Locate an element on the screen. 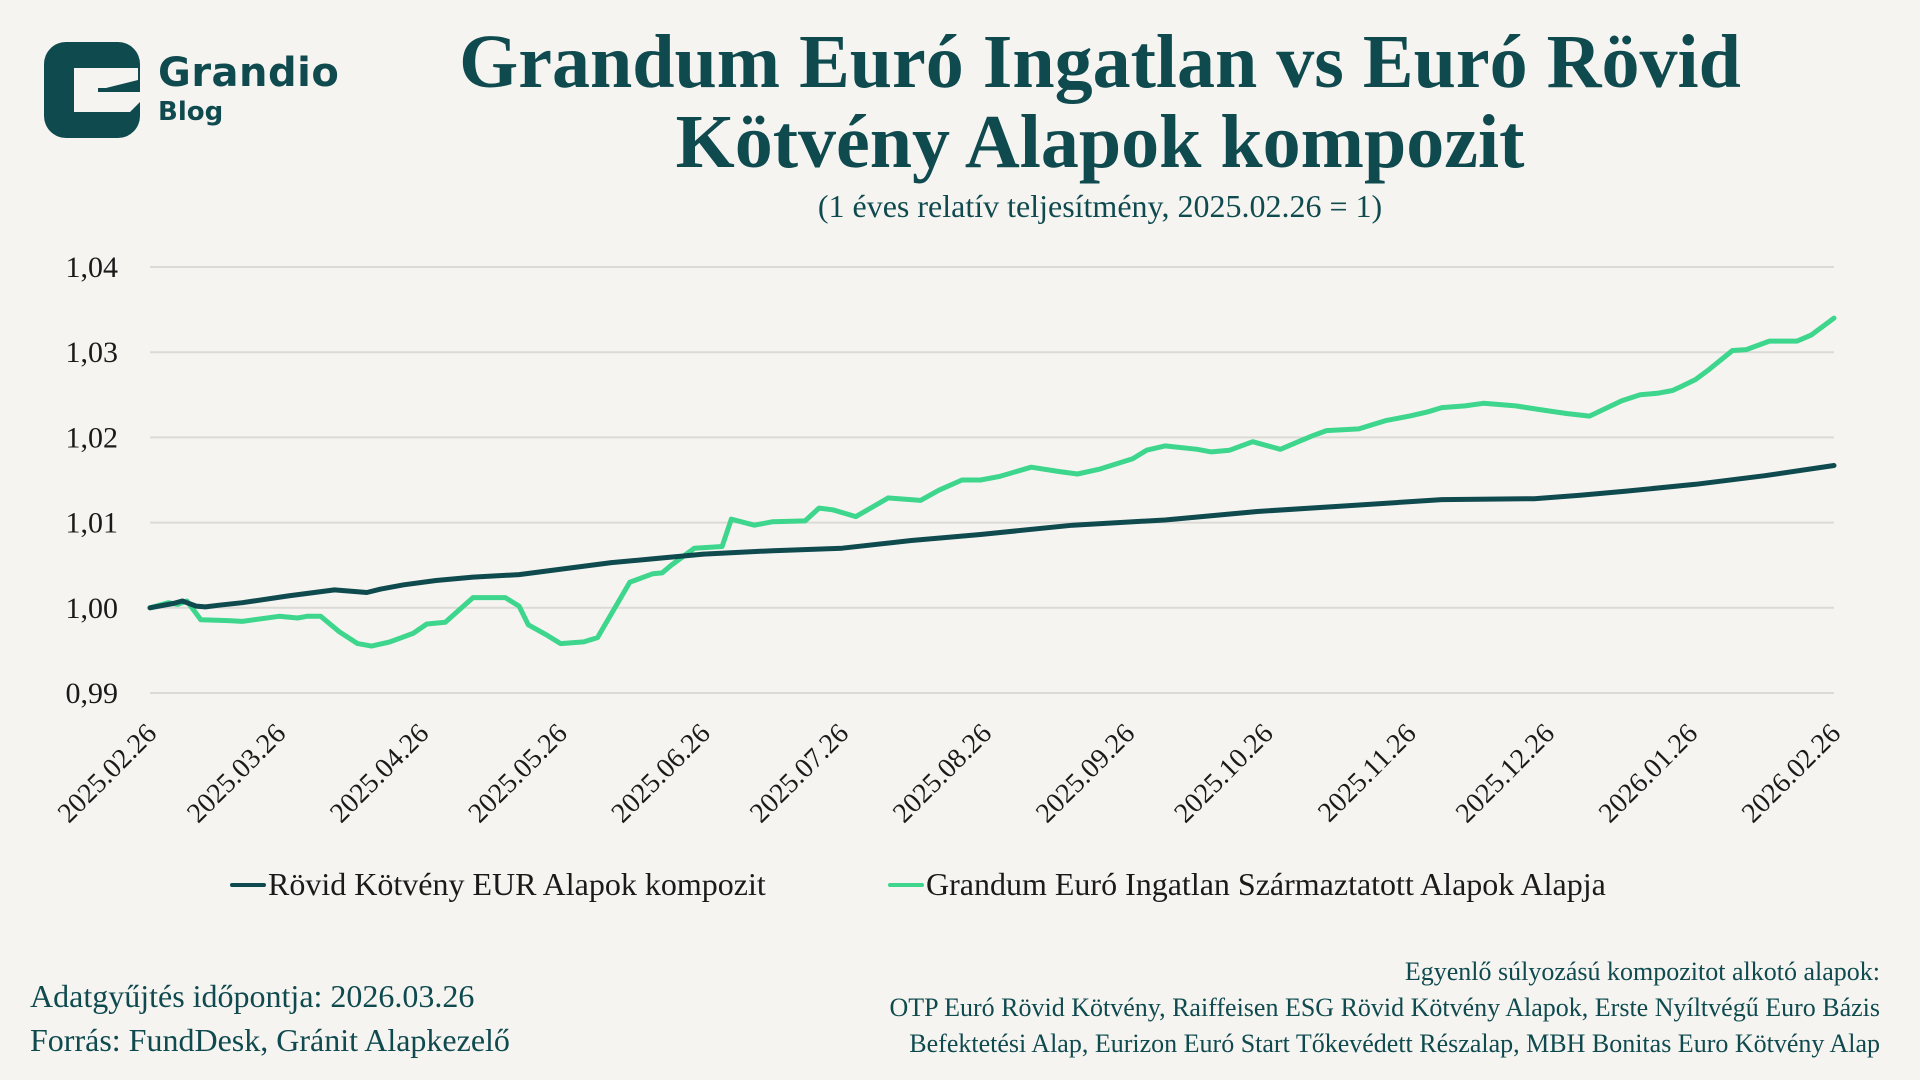 Image resolution: width=1920 pixels, height=1080 pixels. x-tick-label: 2025.10.26 is located at coordinates (1223, 773).